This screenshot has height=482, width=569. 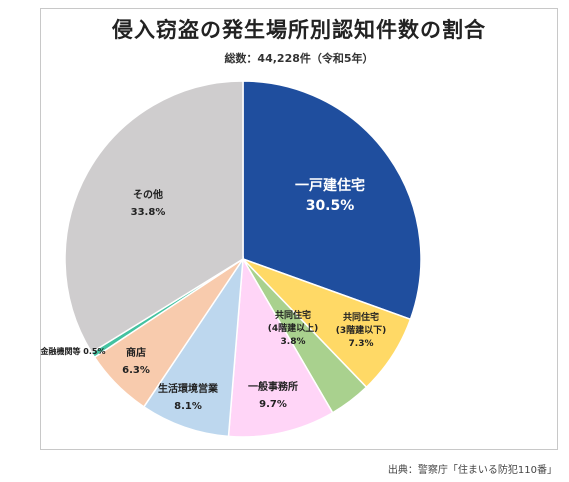 I want to click on source-credit: 出典：警察庁「住まいる防犯110番」, so click(x=472, y=470).